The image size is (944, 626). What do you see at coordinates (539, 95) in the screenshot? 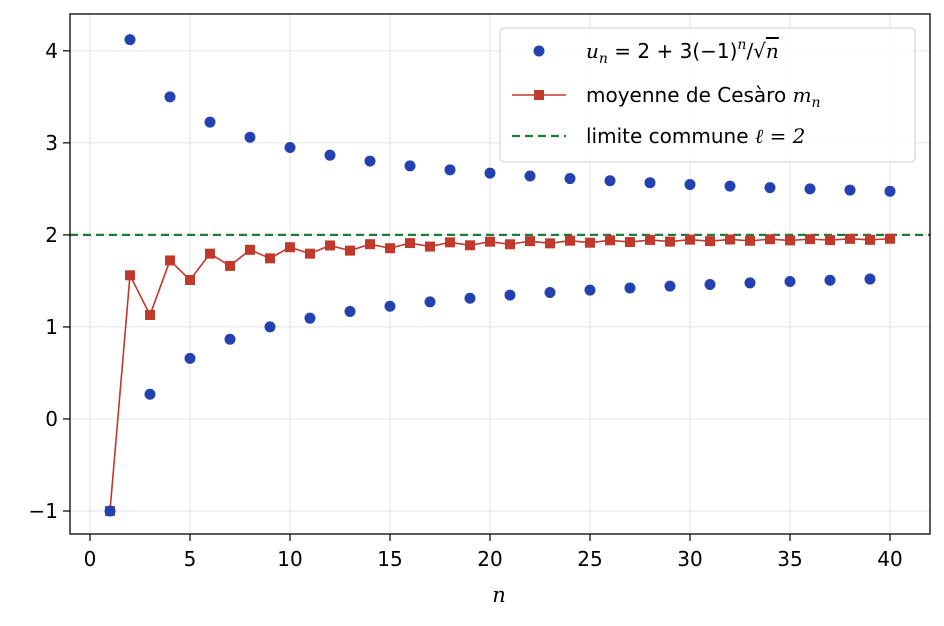
I see `legend-marker-series-m` at bounding box center [539, 95].